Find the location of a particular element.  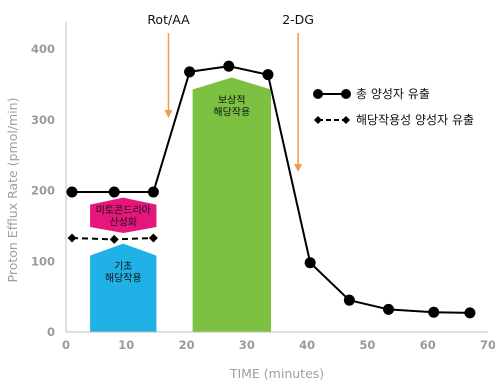

region-2-label-line-1: 해당작용 is located at coordinates (231, 111).